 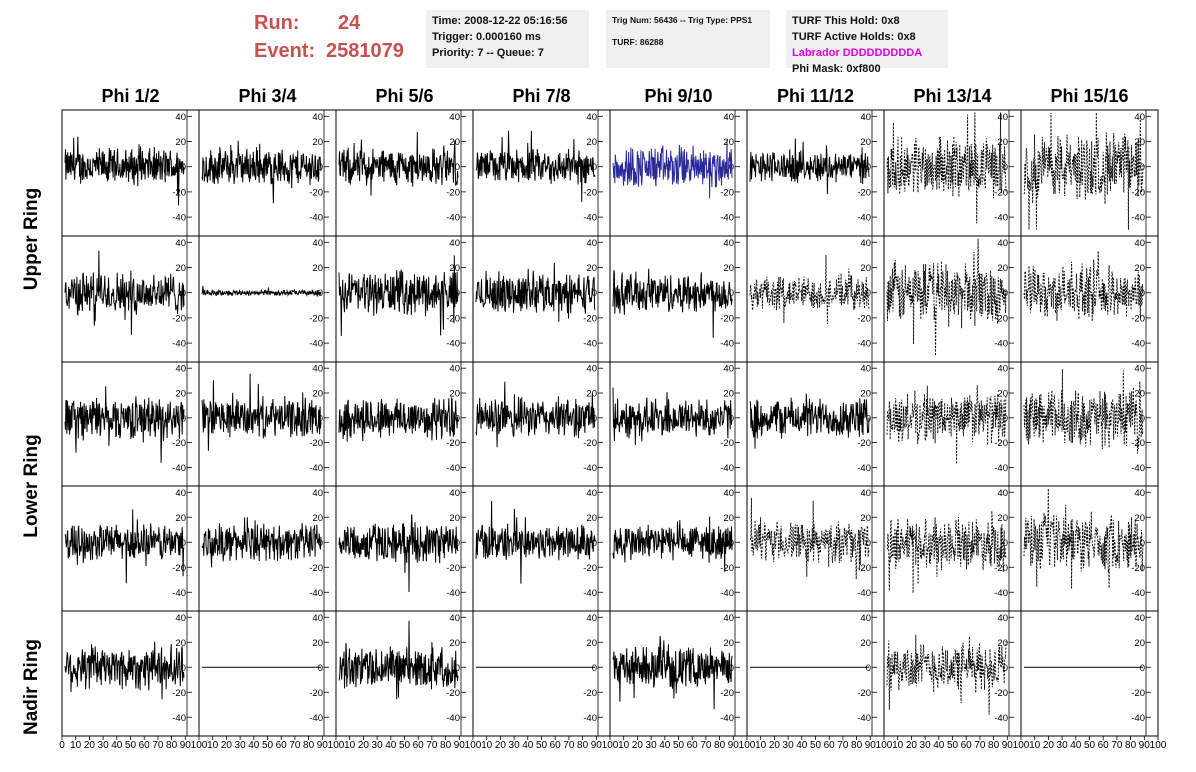 I want to click on panel-r5-c7: -40 -20 0 20 40, so click(x=952, y=673).